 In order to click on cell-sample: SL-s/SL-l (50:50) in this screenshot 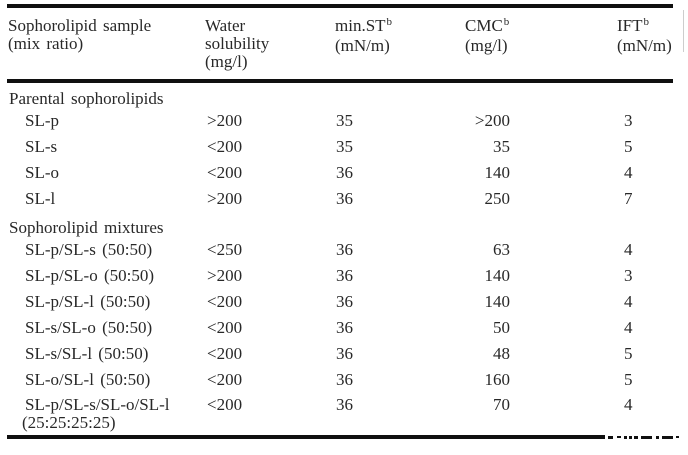, I will do `click(106, 354)`.